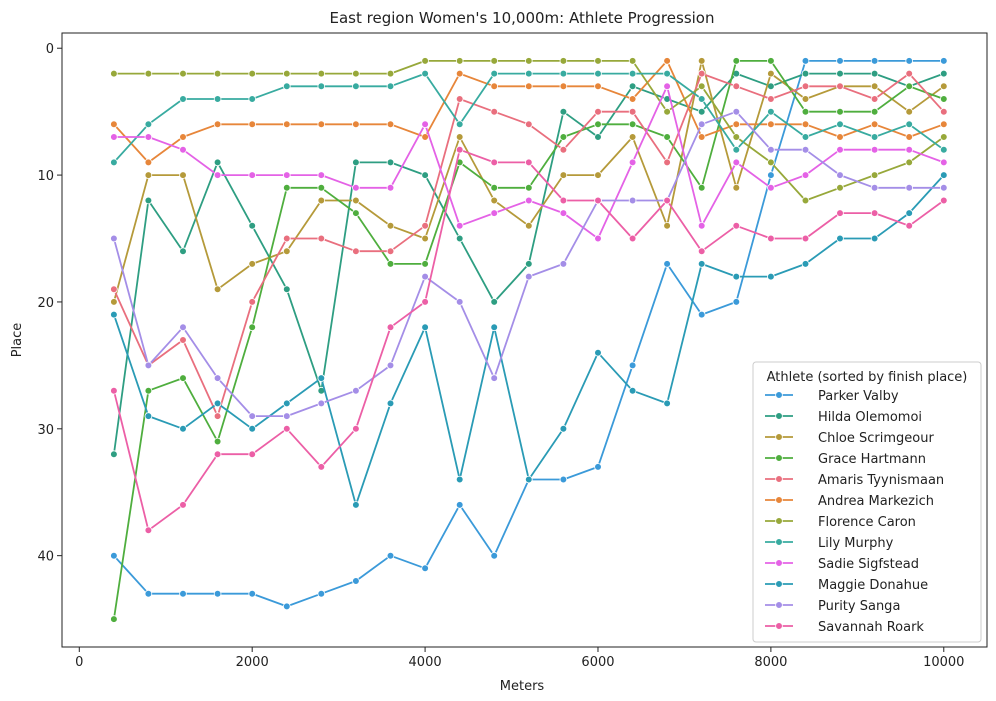 The height and width of the screenshot is (701, 996). What do you see at coordinates (832, 606) in the screenshot?
I see `legend-item: Purity Sanga` at bounding box center [832, 606].